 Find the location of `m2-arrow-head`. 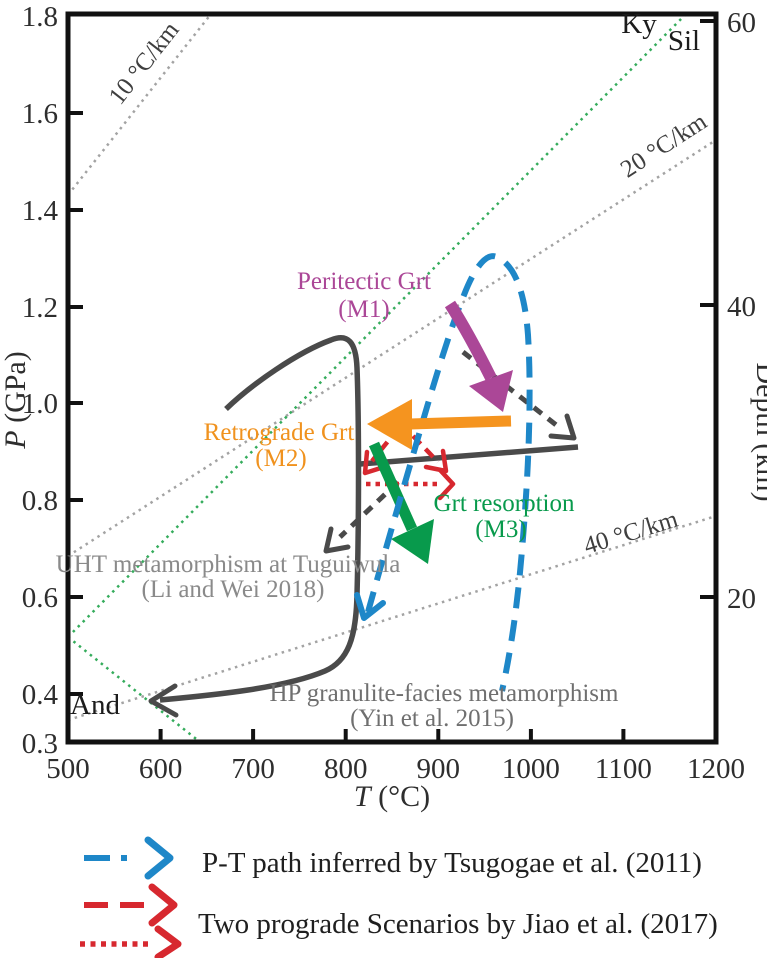

m2-arrow-head is located at coordinates (389, 424).